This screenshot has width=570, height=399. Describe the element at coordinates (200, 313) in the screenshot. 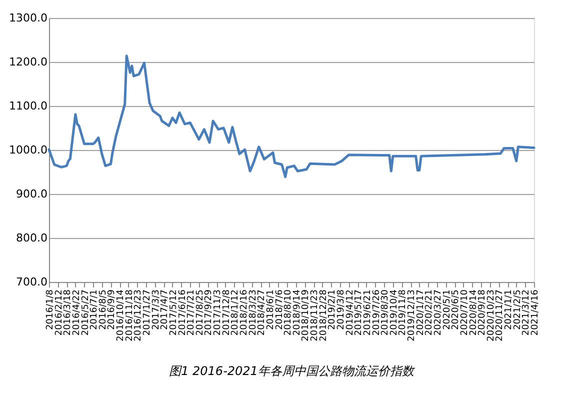

I see `x-tick-label: 2017/8/25` at that location.